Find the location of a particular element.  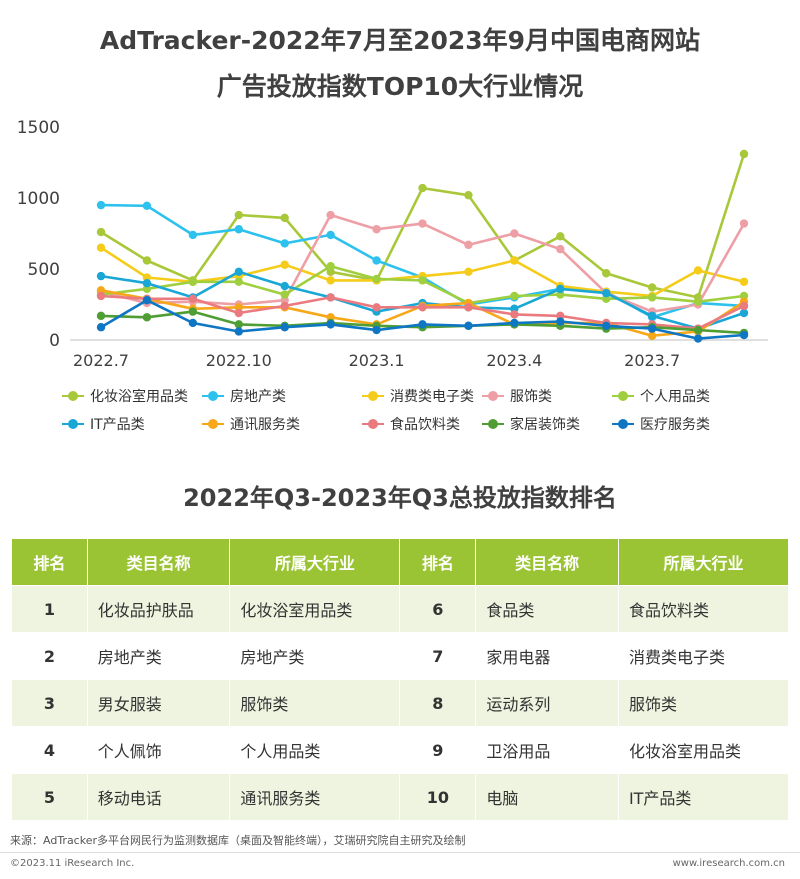

industry-cell: 服饰类 is located at coordinates (703, 703).